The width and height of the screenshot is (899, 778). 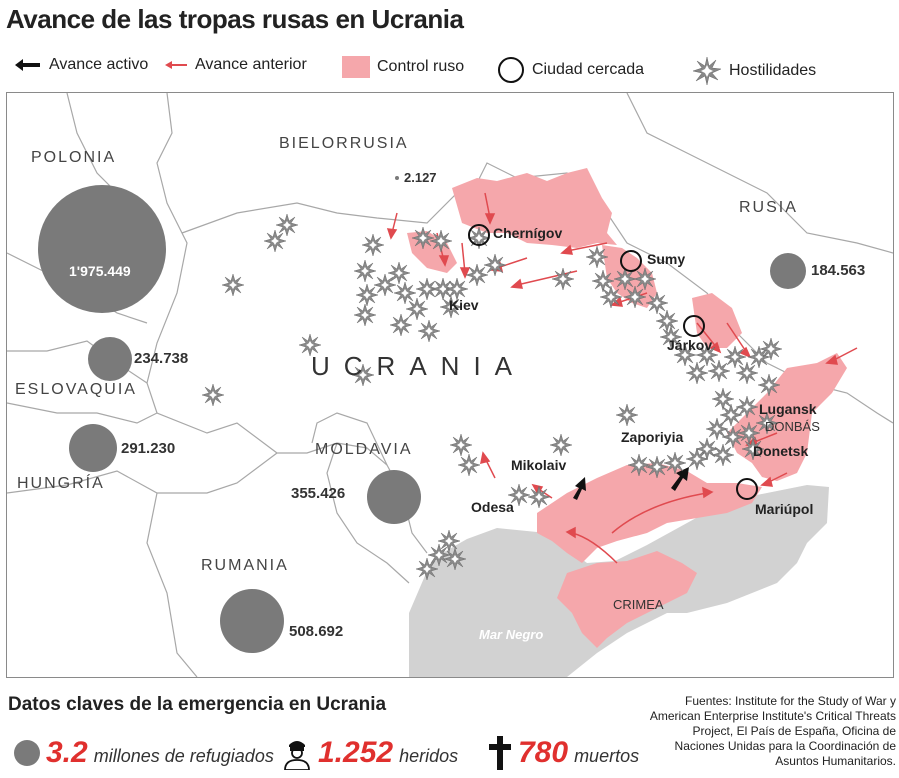 I want to click on cross-icon, so click(x=500, y=753).